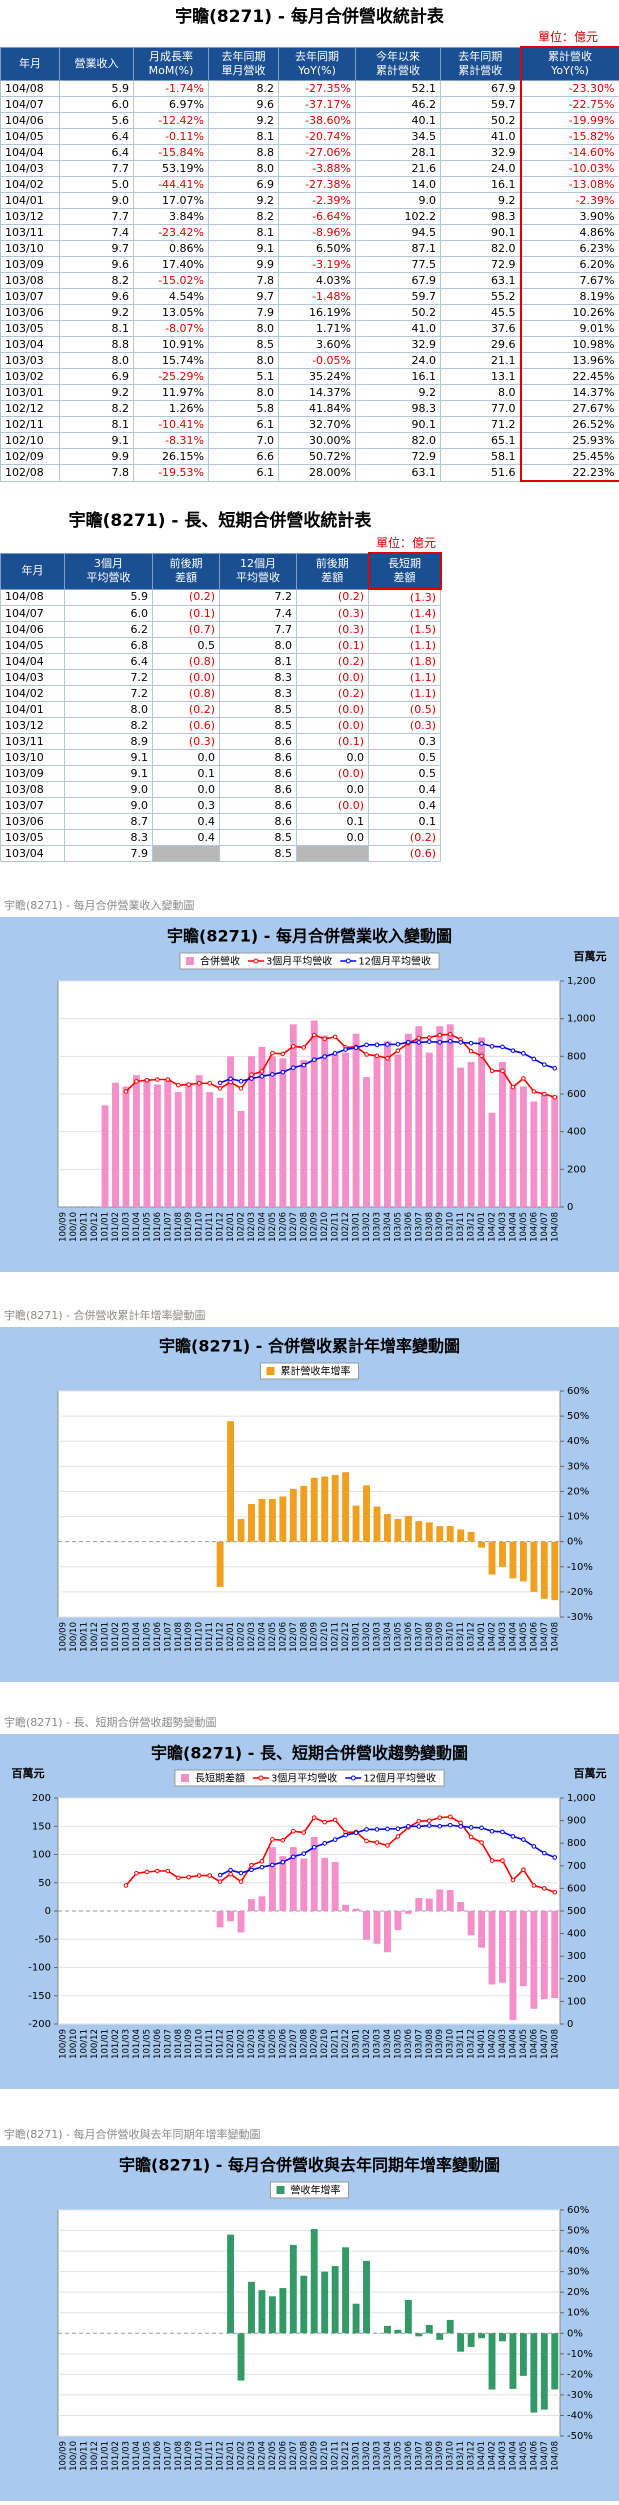 This screenshot has height=2505, width=619. I want to click on table-cell: 7.8, so click(96, 473).